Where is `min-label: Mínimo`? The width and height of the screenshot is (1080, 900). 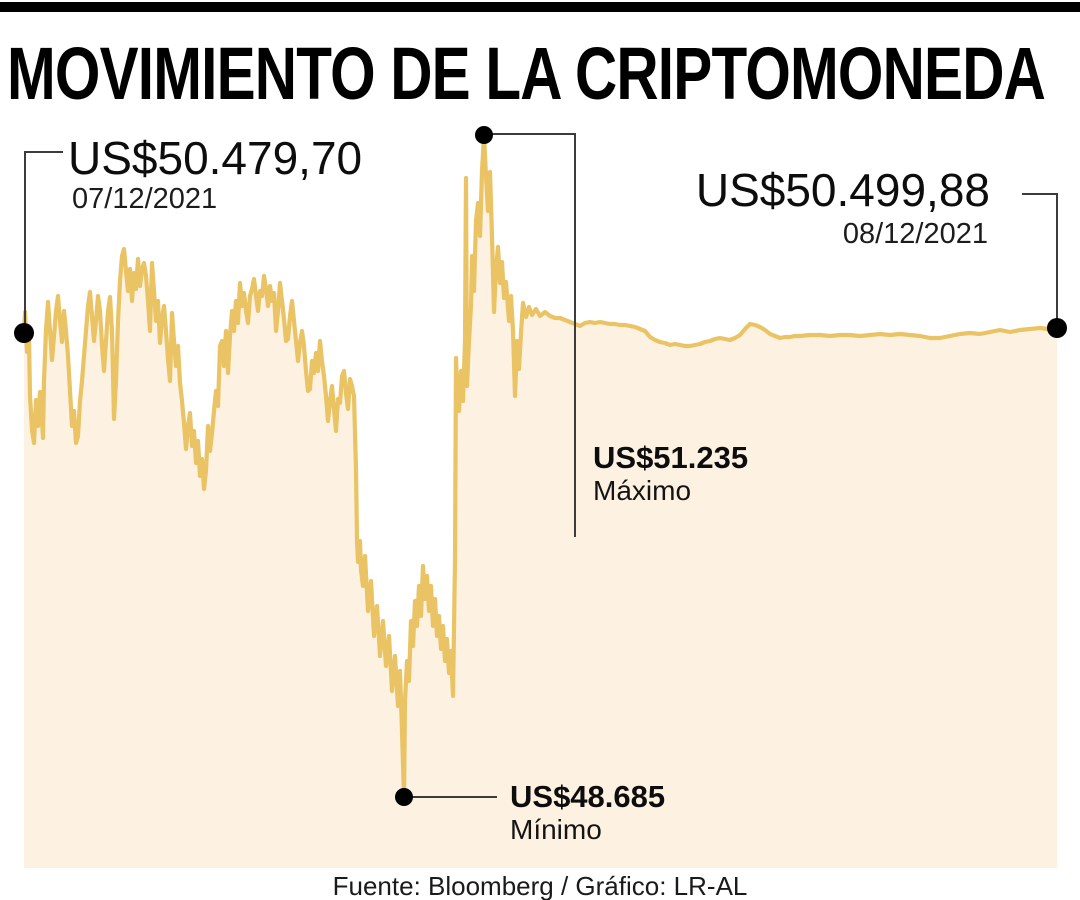 min-label: Mínimo is located at coordinates (556, 829).